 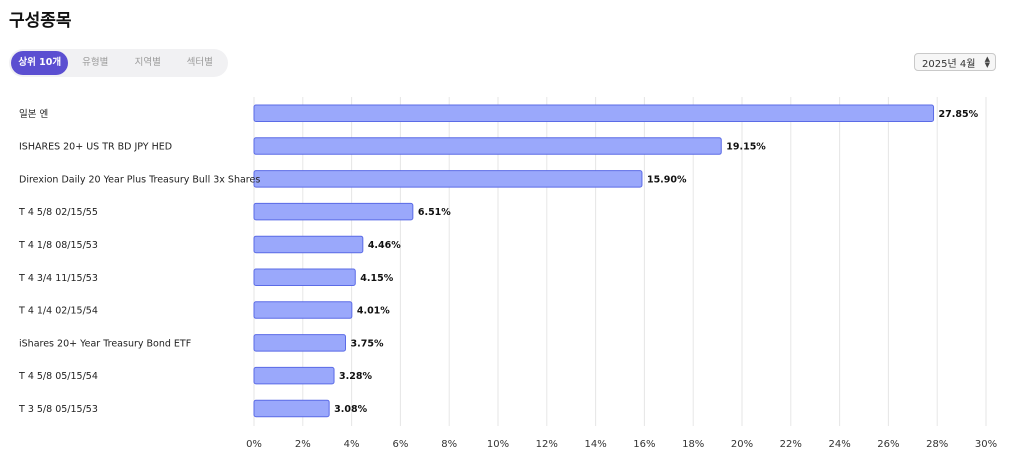 What do you see at coordinates (367, 343) in the screenshot?
I see `value-label: 3.75%` at bounding box center [367, 343].